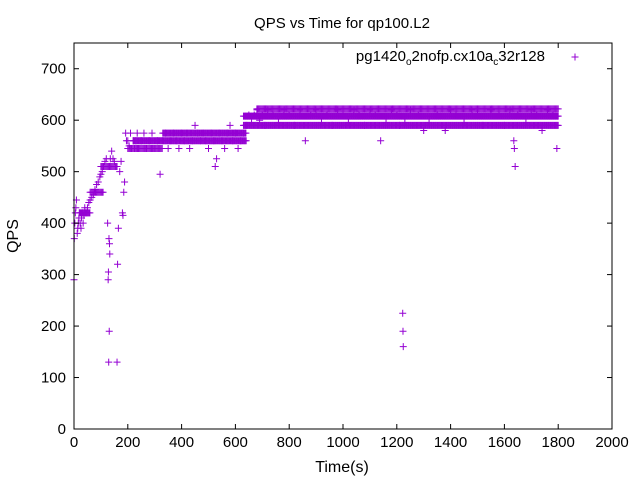 This screenshot has height=480, width=640. What do you see at coordinates (495, 62) in the screenshot?
I see `legend-subscript-2: c` at bounding box center [495, 62].